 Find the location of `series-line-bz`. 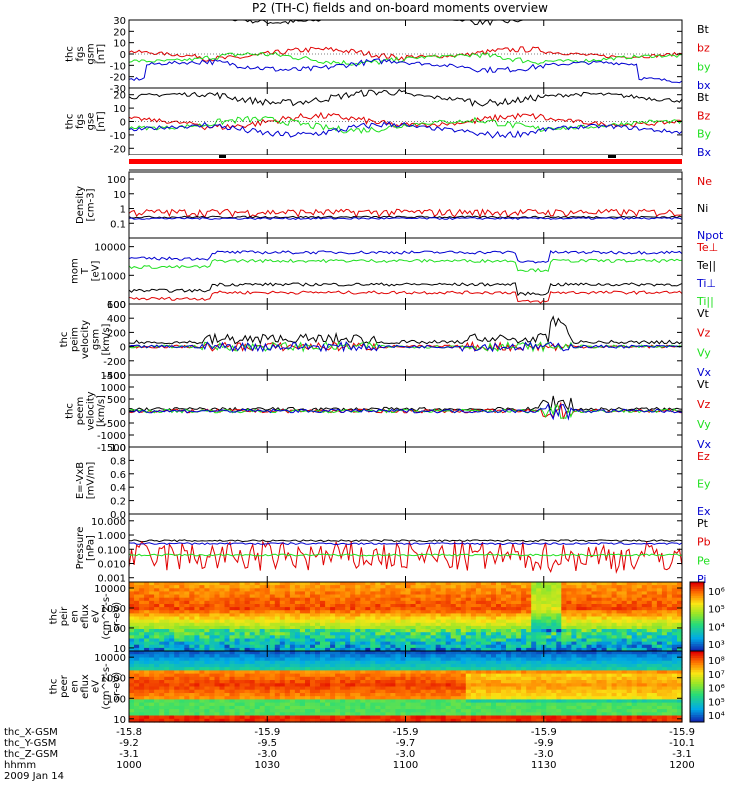

series-line-bz is located at coordinates (405, 54).